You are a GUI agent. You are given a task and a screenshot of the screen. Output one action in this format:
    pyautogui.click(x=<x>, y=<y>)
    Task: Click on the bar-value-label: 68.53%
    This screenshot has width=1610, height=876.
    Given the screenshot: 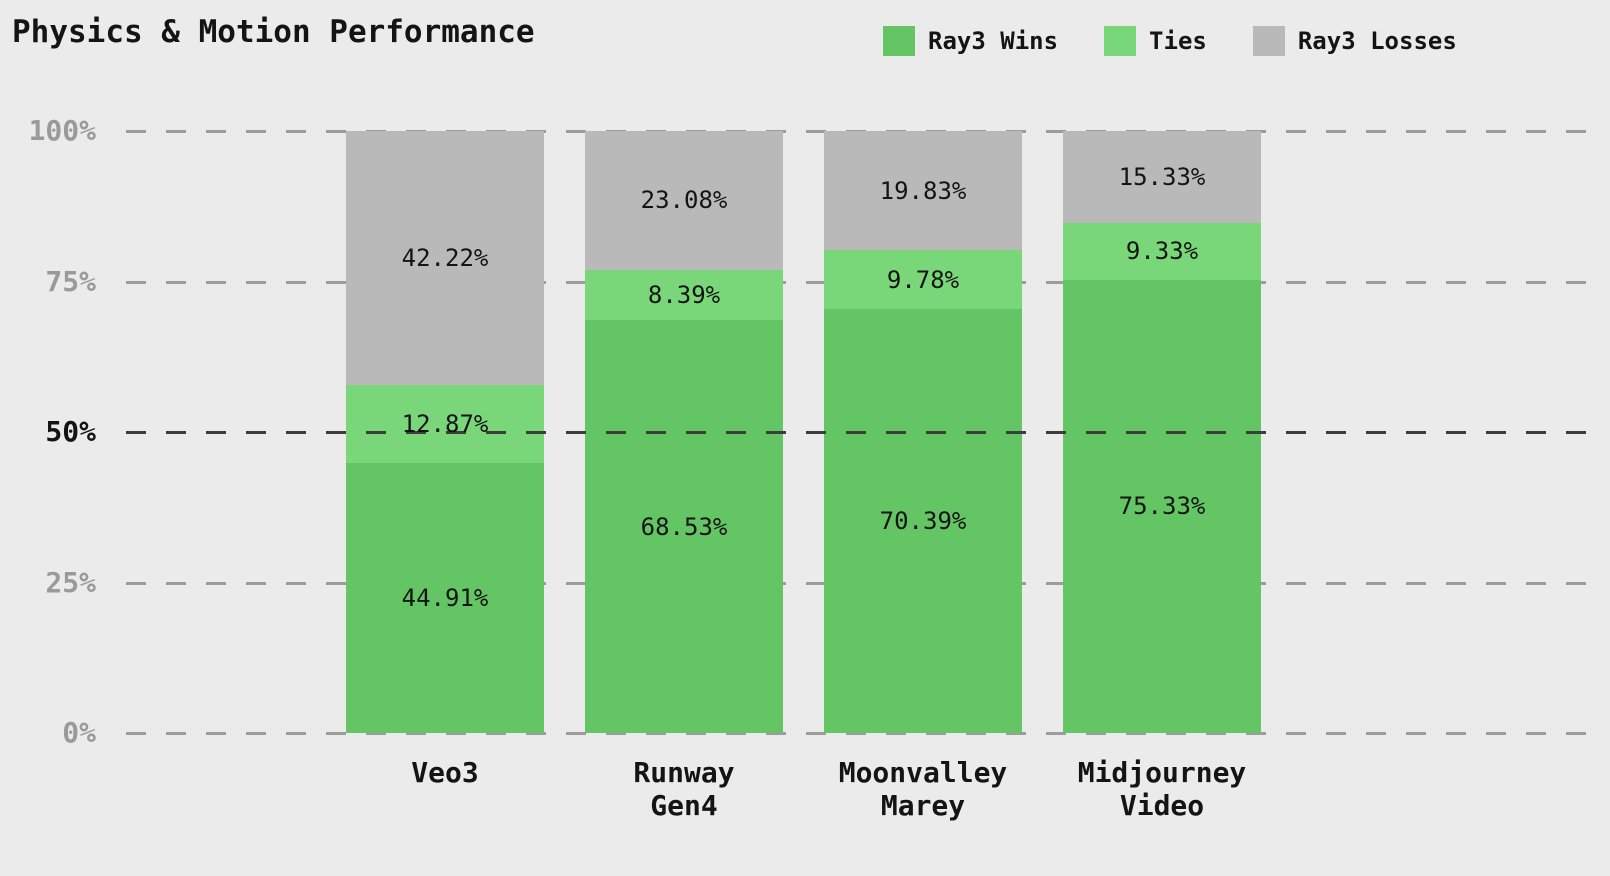 What is the action you would take?
    pyautogui.click(x=684, y=526)
    